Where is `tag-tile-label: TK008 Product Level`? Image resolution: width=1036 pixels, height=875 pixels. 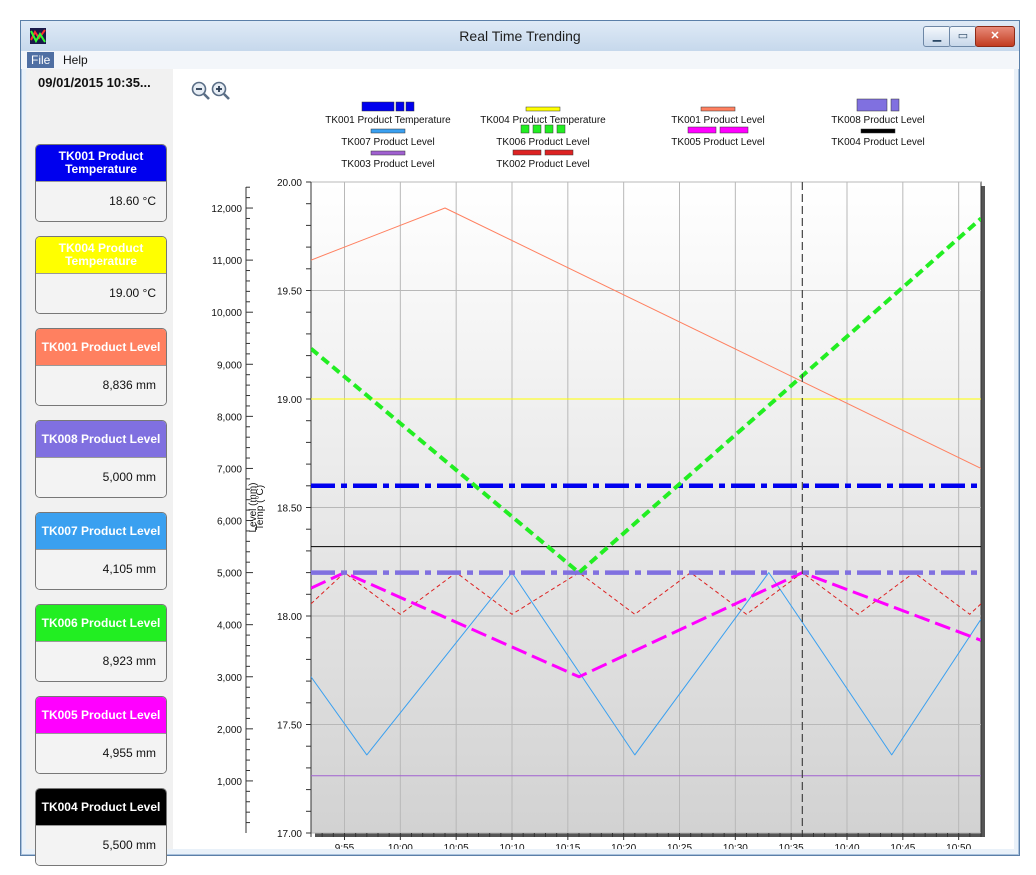 tag-tile-label: TK008 Product Level is located at coordinates (101, 439).